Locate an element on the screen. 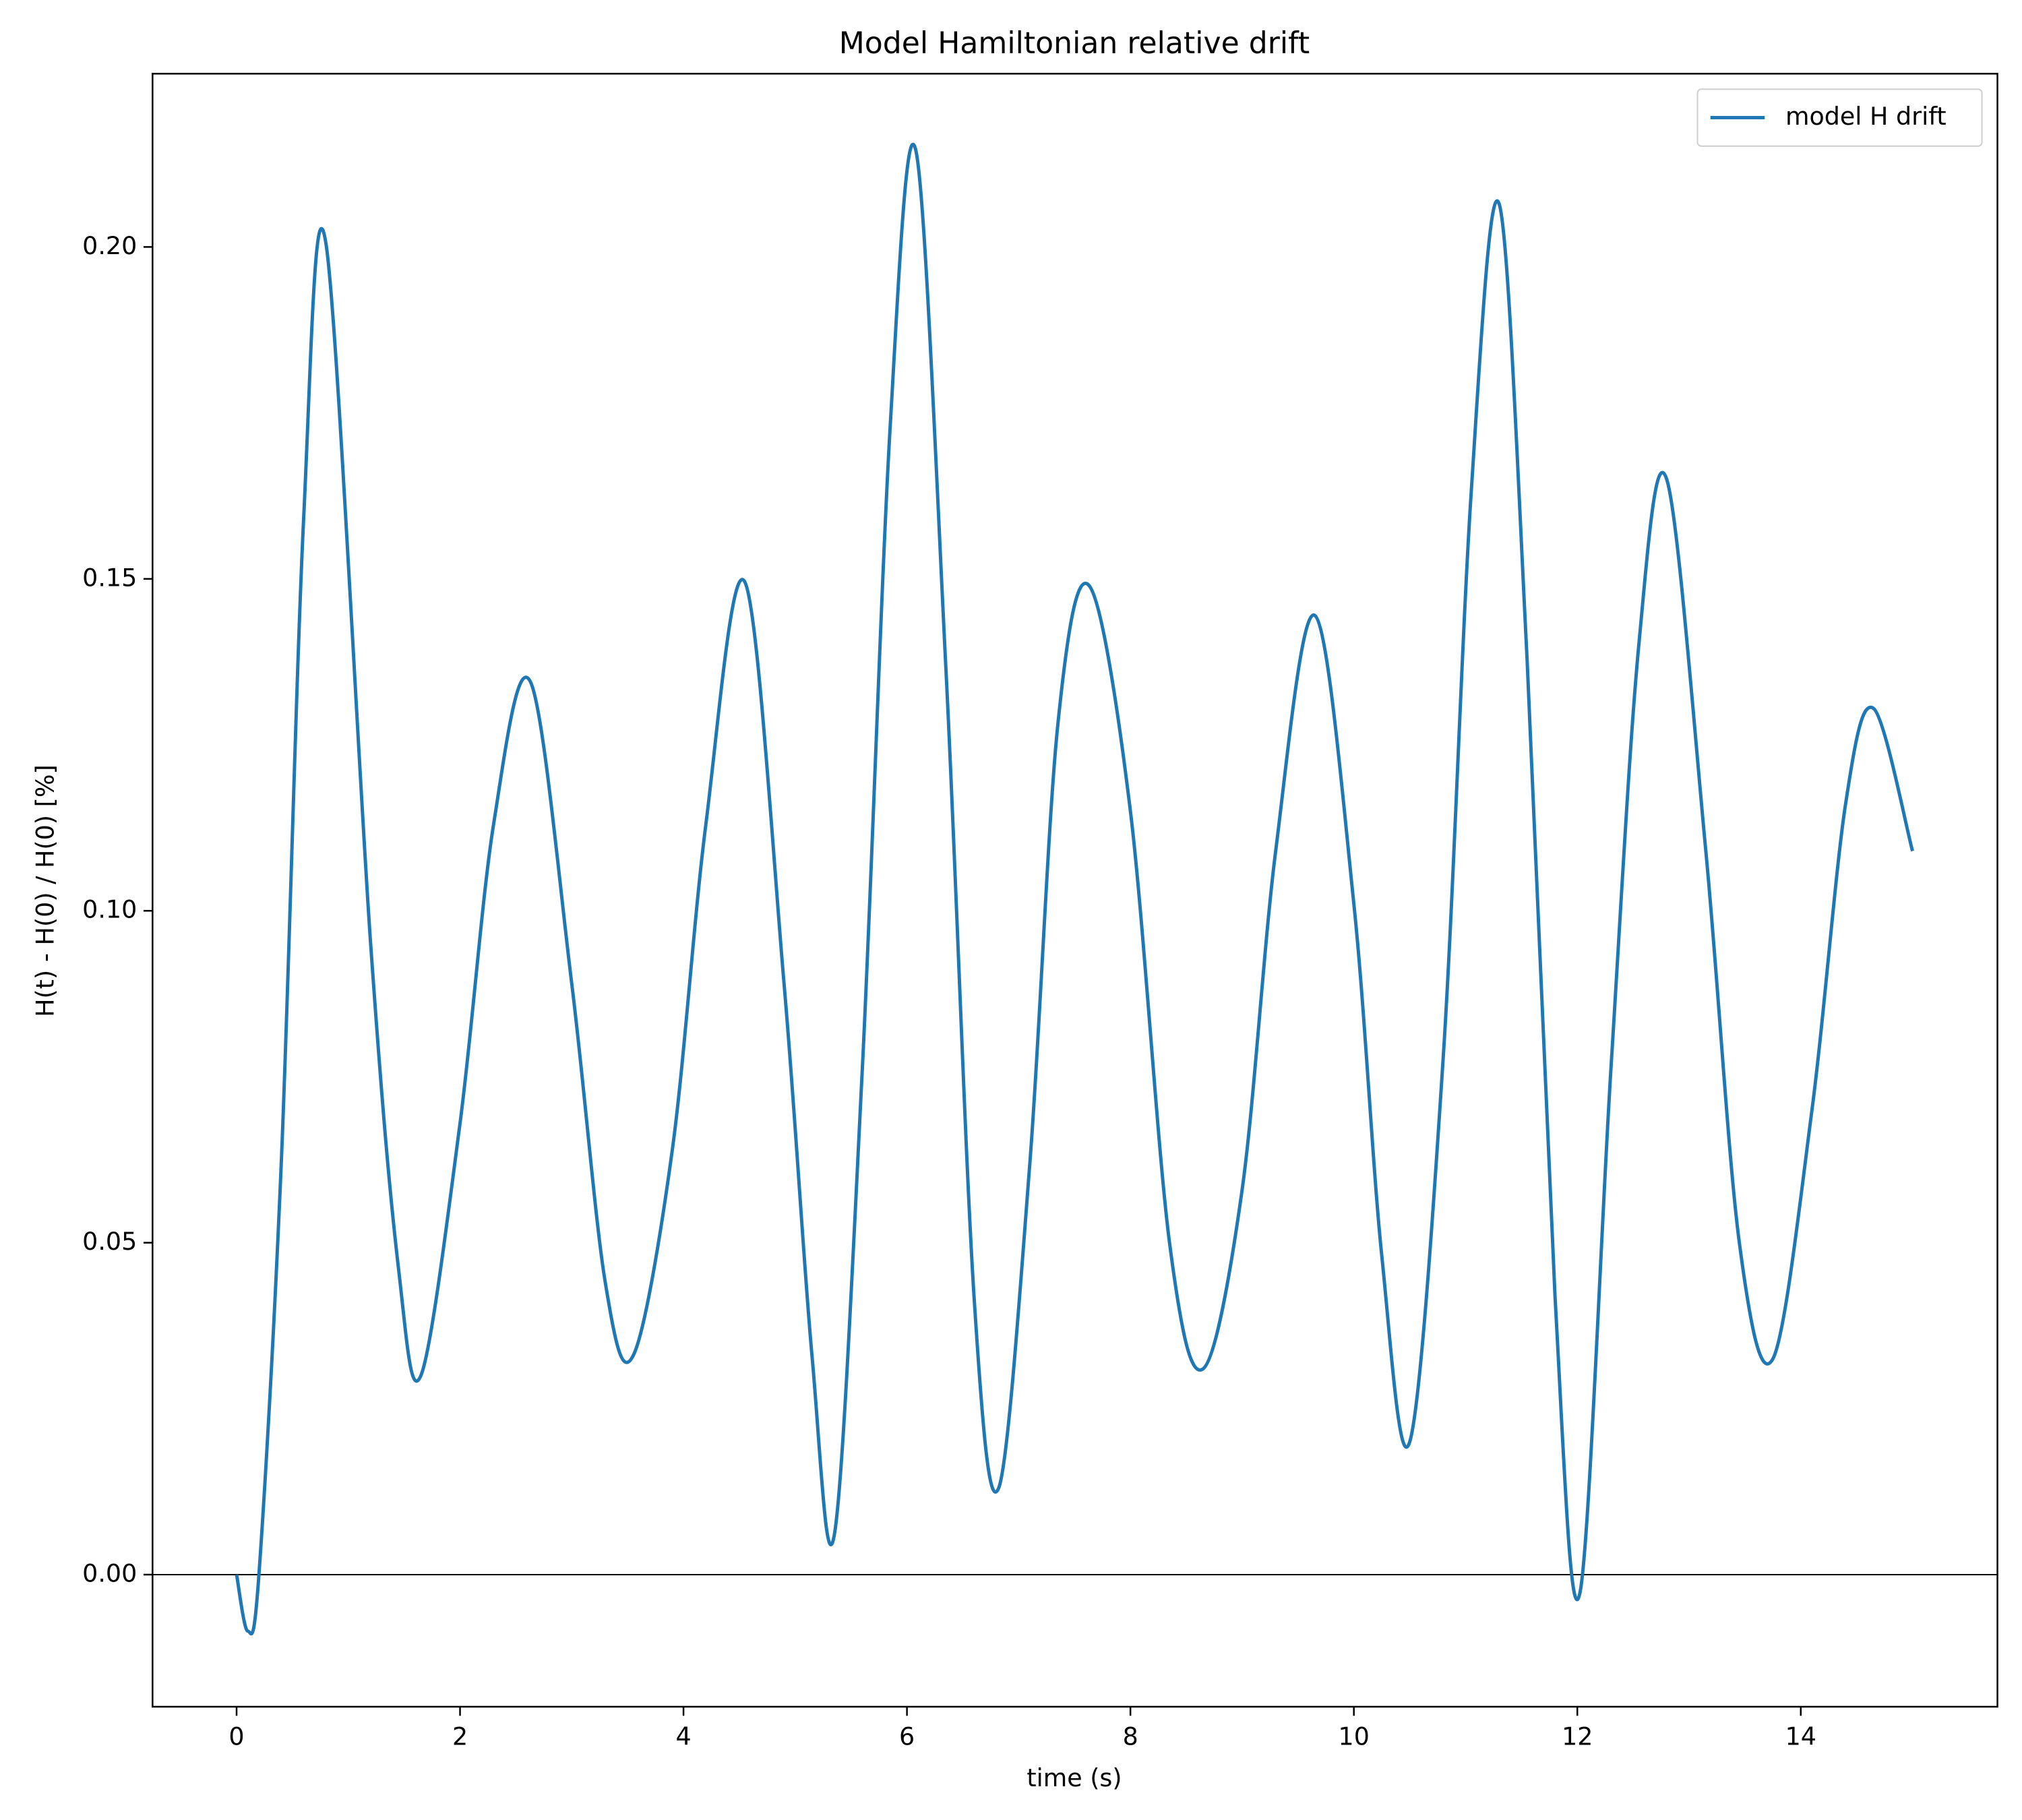 The width and height of the screenshot is (2022, 1820). x-tick-label: 12 is located at coordinates (1577, 1736).